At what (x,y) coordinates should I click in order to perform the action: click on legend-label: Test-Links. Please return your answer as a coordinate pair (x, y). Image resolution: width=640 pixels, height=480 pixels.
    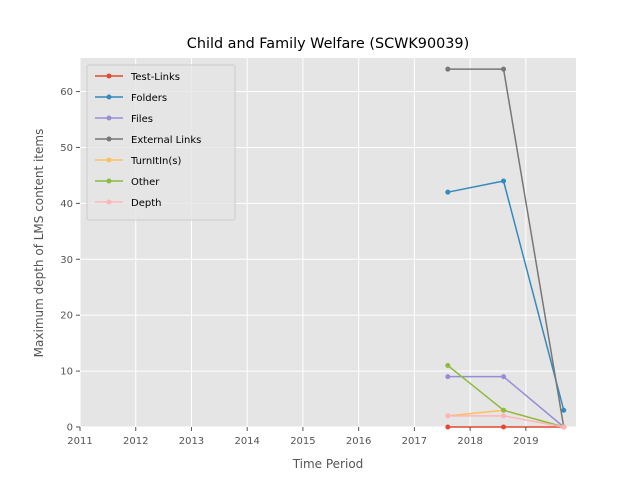
    Looking at the image, I should click on (155, 77).